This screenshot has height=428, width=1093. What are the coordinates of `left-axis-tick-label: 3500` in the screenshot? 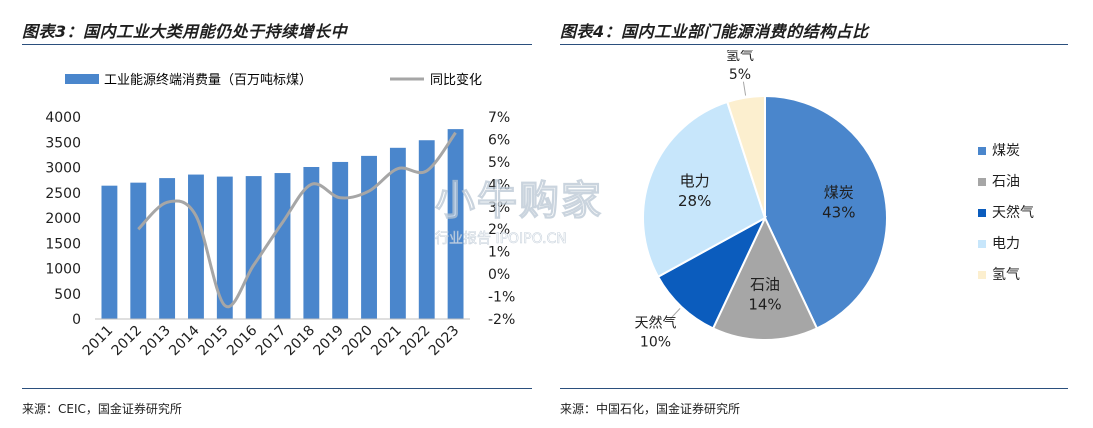 It's located at (63, 143).